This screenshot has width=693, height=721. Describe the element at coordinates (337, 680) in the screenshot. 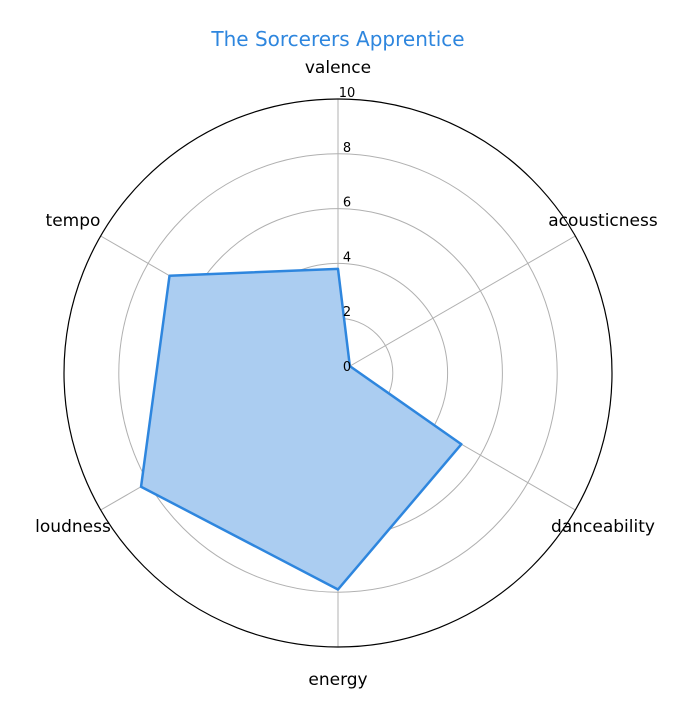

I see `axis-label-energy: energy` at that location.